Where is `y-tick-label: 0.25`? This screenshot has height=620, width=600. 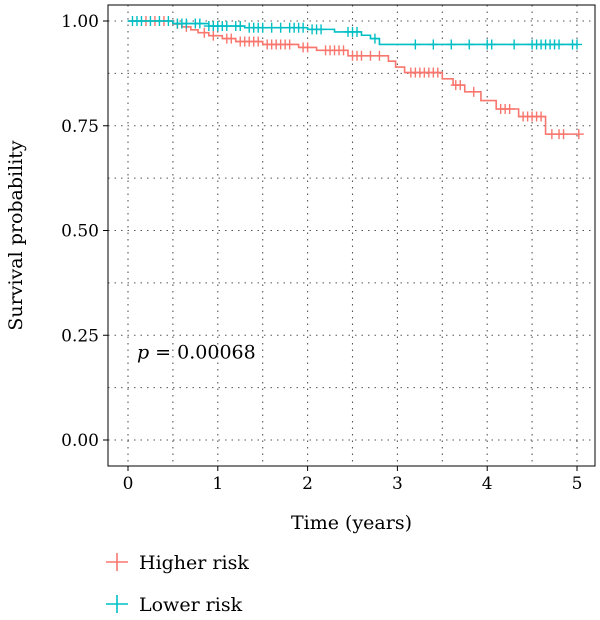
y-tick-label: 0.25 is located at coordinates (80, 336).